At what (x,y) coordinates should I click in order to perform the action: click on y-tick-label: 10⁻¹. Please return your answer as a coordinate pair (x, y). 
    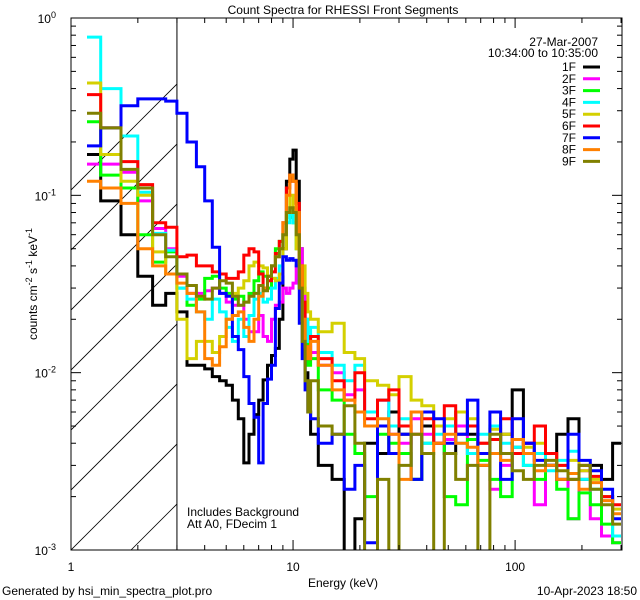
    Looking at the image, I should click on (45, 195).